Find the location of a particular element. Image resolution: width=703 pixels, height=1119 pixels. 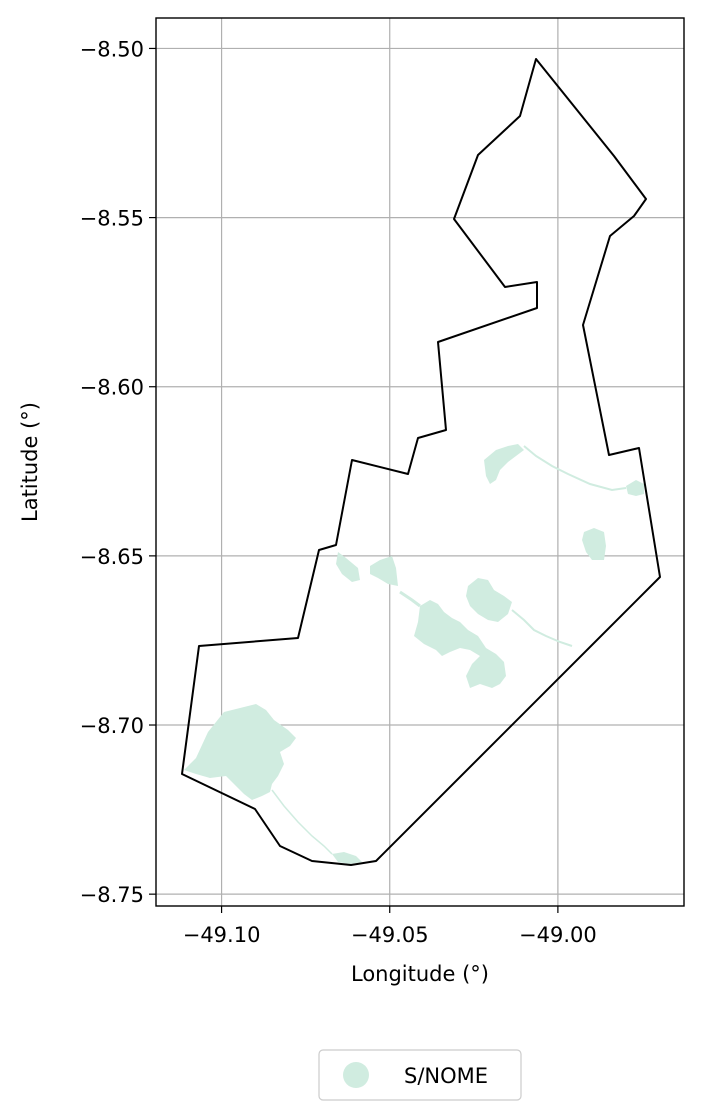

x-axis-label: Longitude (°) is located at coordinates (420, 974).